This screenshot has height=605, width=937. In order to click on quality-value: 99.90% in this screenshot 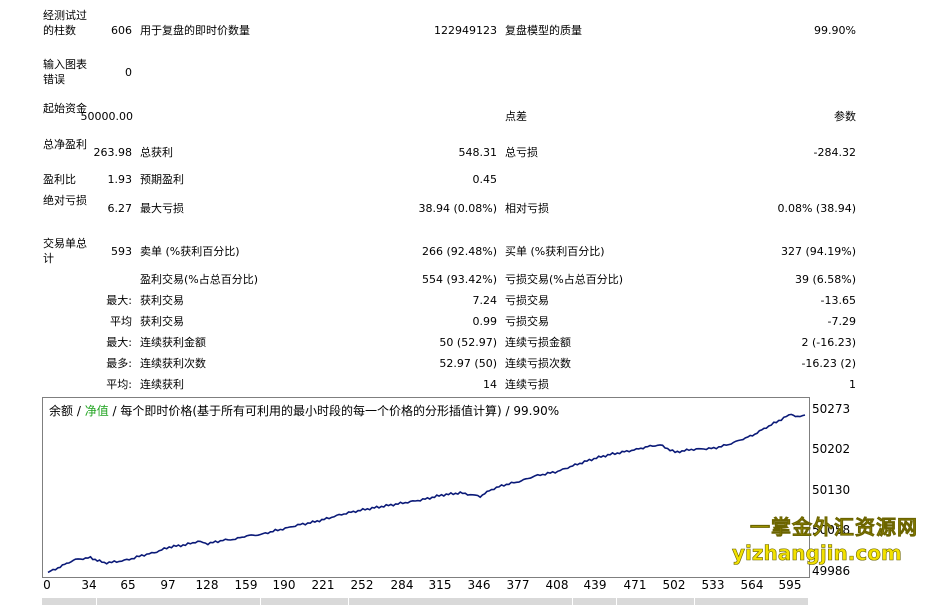, I will do `click(835, 30)`.